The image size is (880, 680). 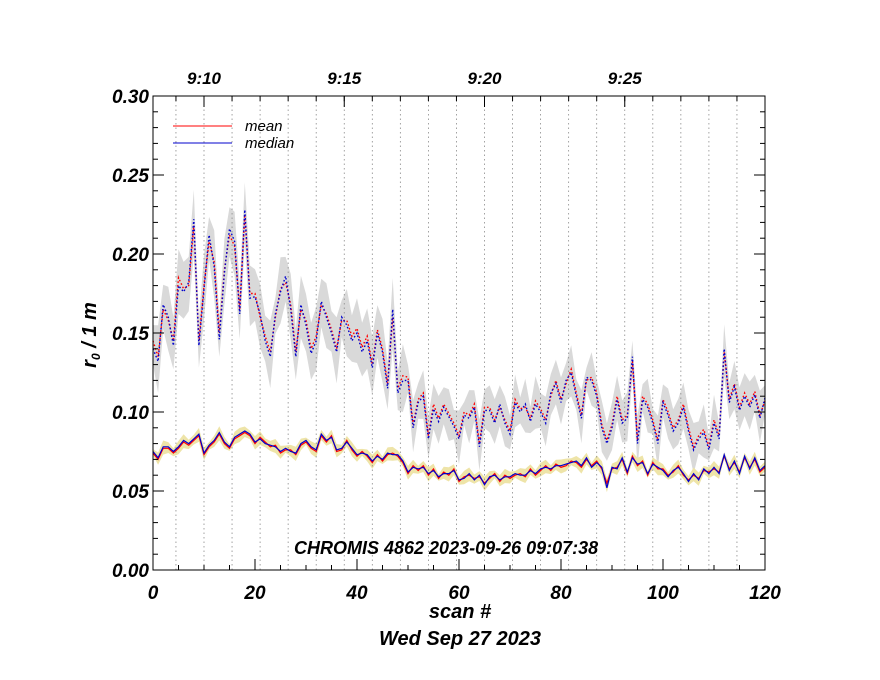 I want to click on y-tick-label: 0.05, so click(x=130, y=492).